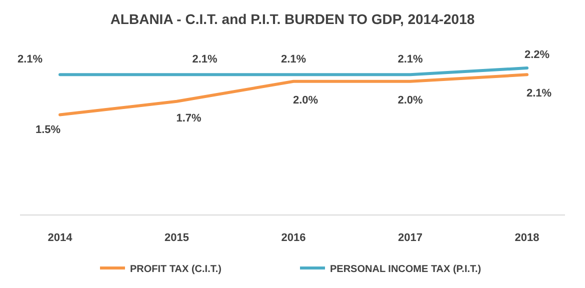 The width and height of the screenshot is (585, 288). What do you see at coordinates (406, 269) in the screenshot?
I see `legend-label: PERSONAL INCOME TAX (P.I.T.)` at bounding box center [406, 269].